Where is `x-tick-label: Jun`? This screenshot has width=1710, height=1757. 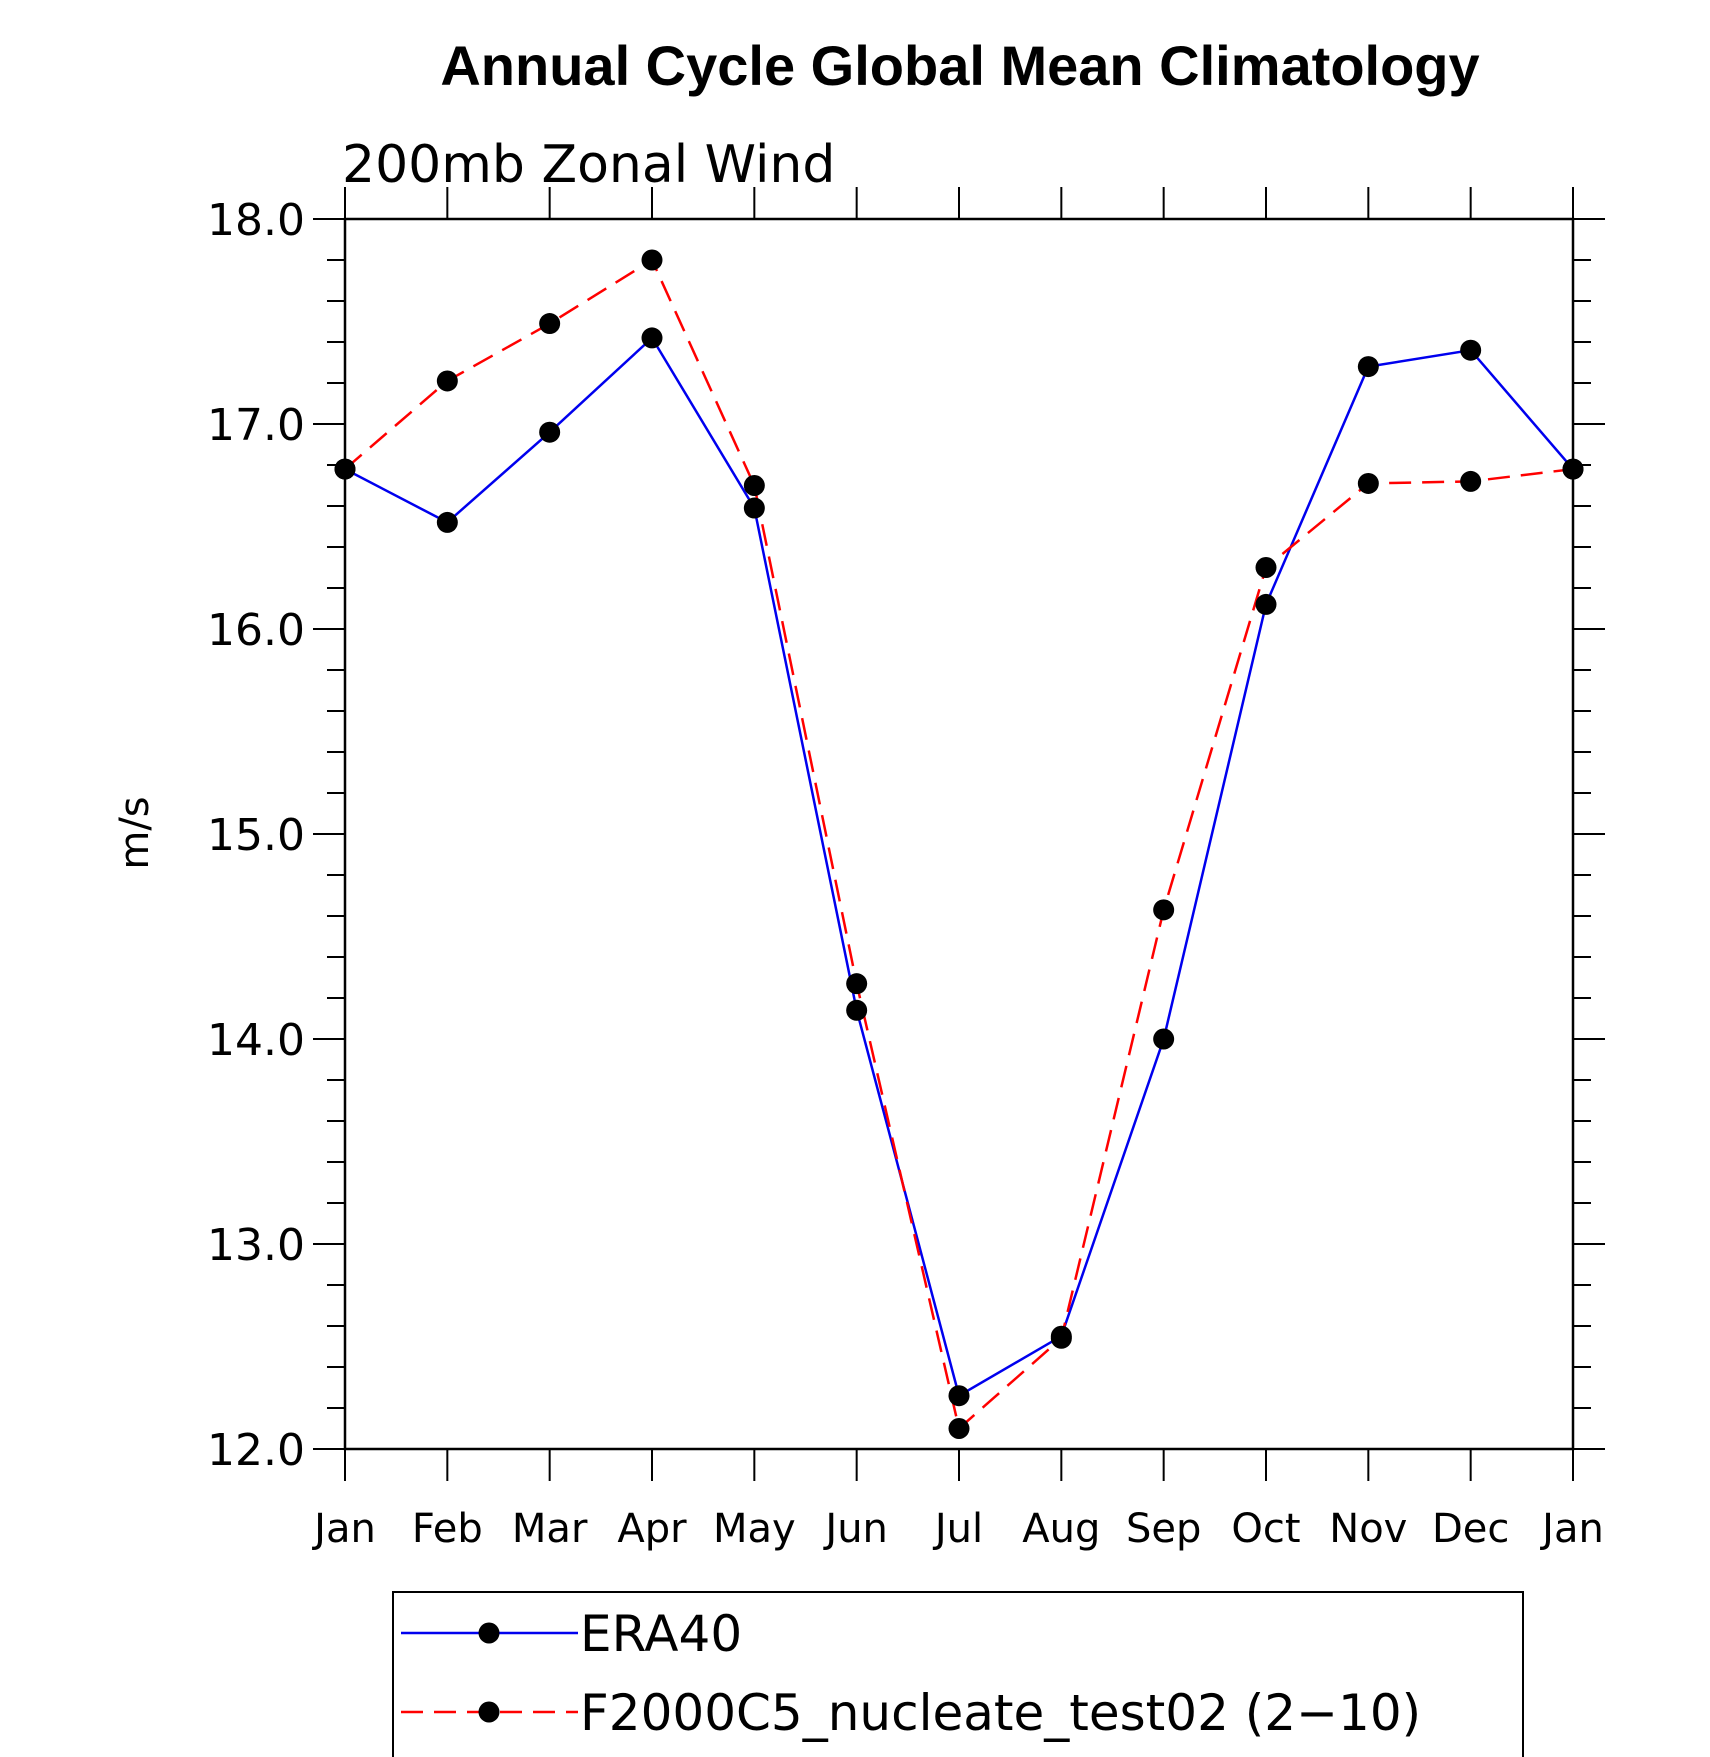 x-tick-label: Jun is located at coordinates (855, 1529).